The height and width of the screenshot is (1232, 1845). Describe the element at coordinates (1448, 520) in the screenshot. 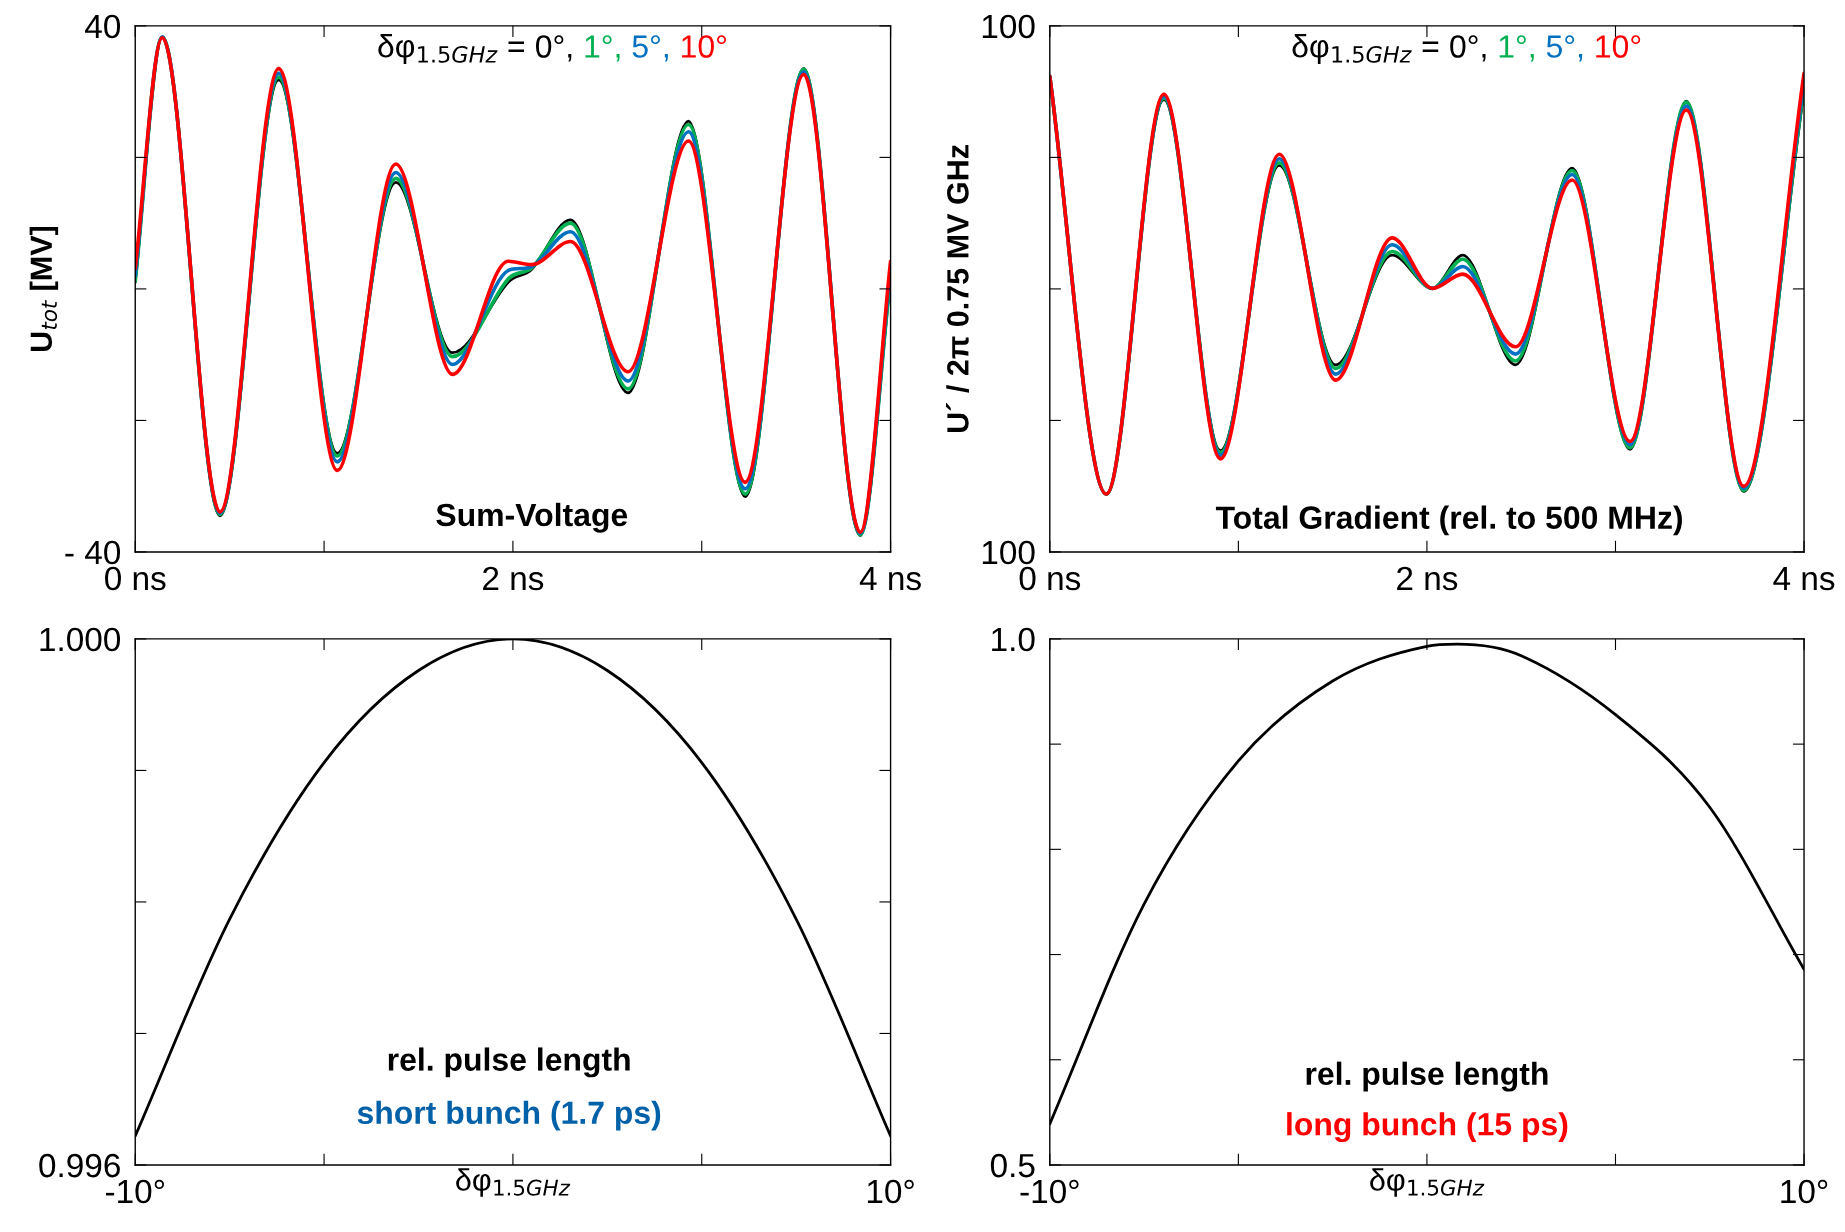

I see `annotation: Total Gradient (rel. to 500 MHz)` at that location.